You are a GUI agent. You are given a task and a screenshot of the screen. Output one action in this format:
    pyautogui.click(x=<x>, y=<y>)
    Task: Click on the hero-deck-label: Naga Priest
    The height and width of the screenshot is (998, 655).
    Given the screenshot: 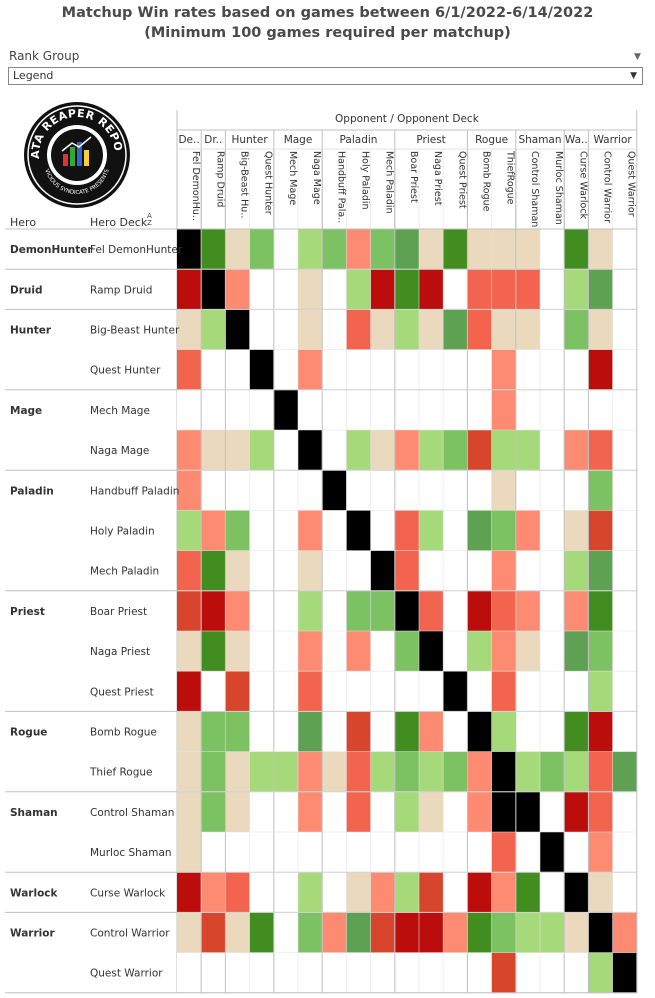 What is the action you would take?
    pyautogui.click(x=120, y=652)
    